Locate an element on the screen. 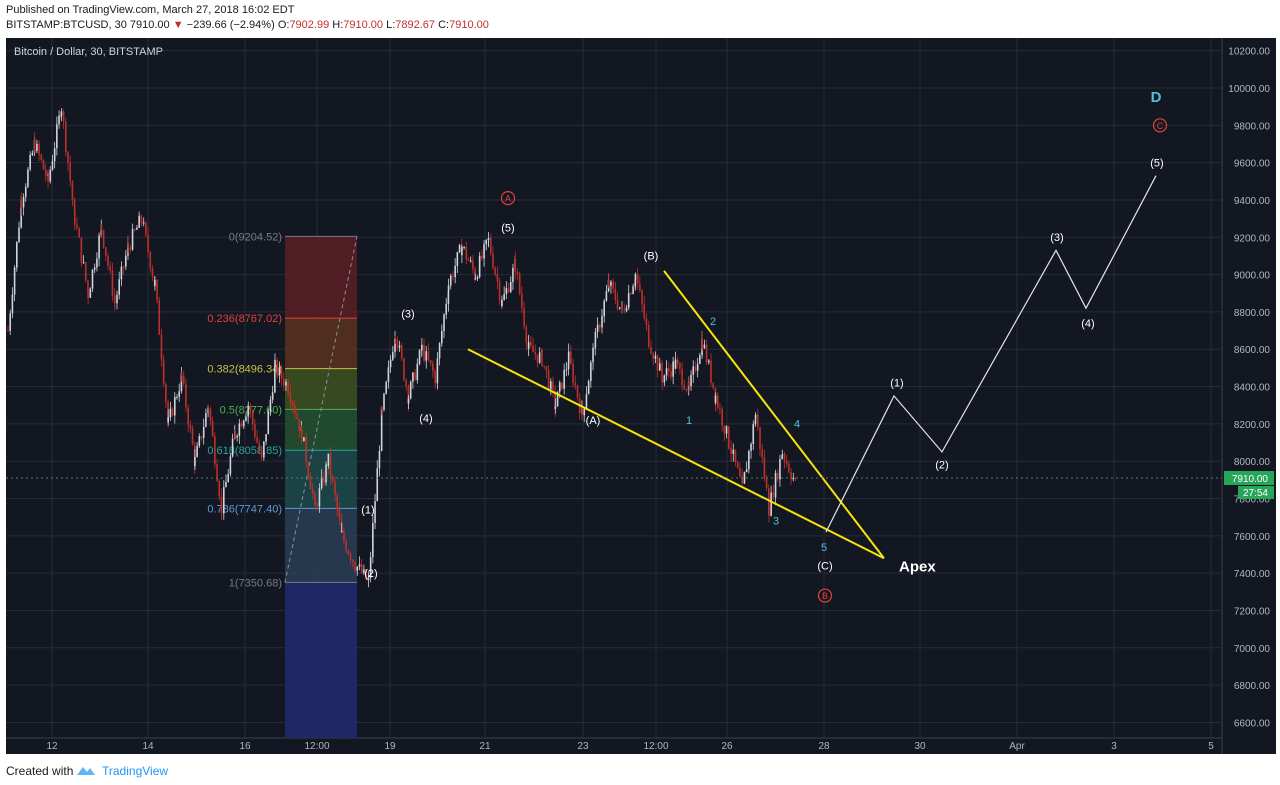 This screenshot has width=1280, height=785. fib-extension-band is located at coordinates (321, 660).